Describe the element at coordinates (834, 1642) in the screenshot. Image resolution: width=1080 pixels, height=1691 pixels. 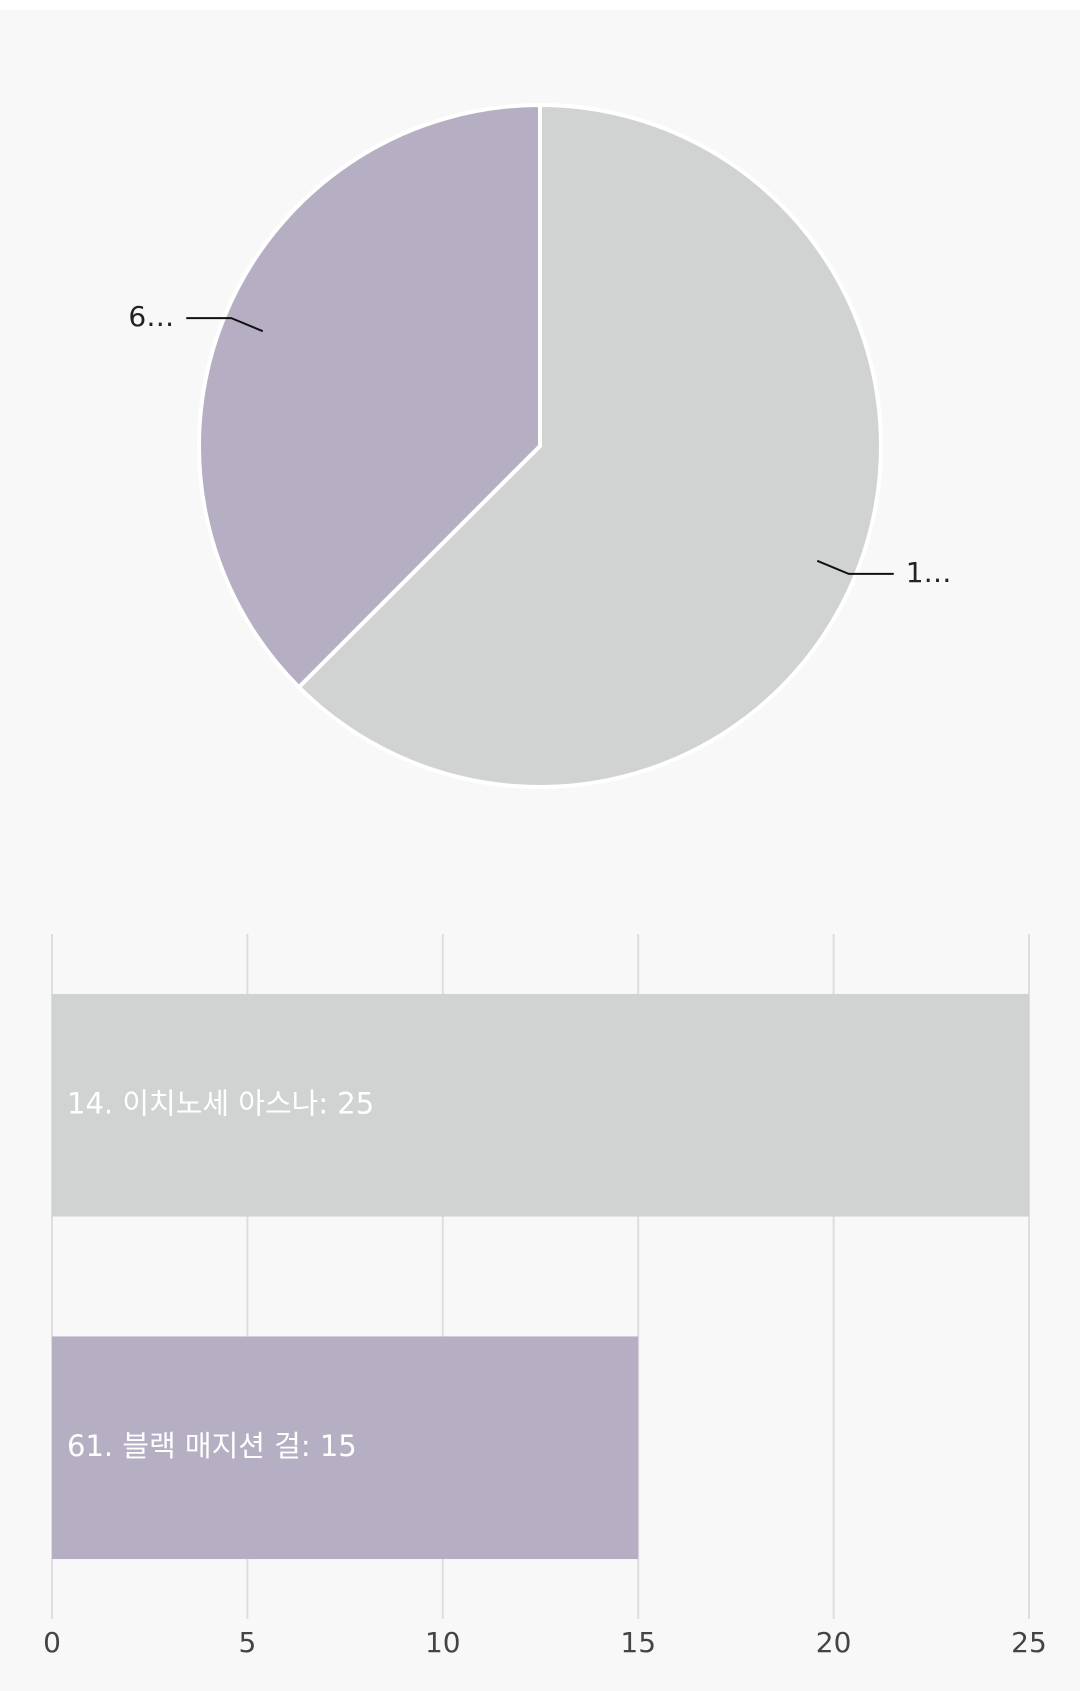
I see `x-tick-label: 20` at that location.